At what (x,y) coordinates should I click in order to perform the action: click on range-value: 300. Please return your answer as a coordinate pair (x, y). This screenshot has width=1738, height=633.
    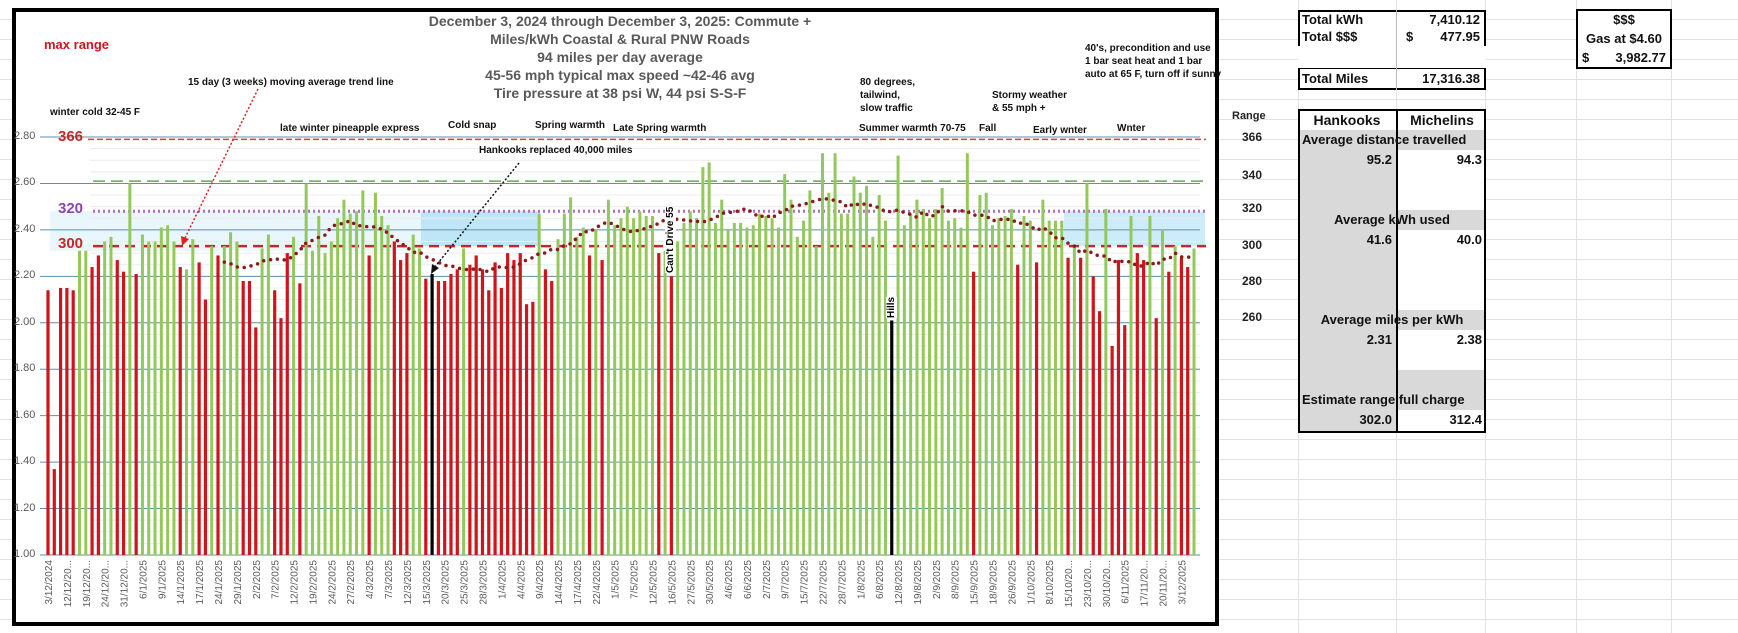
    Looking at the image, I should click on (1251, 245).